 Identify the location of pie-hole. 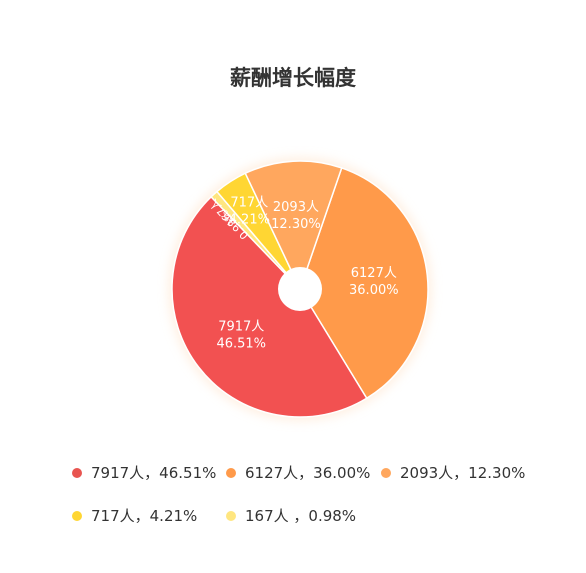
(300, 289).